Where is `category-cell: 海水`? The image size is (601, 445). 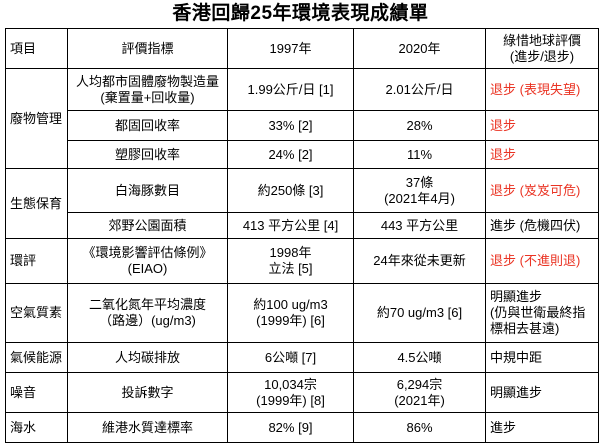
category-cell: 海水 is located at coordinates (36, 427).